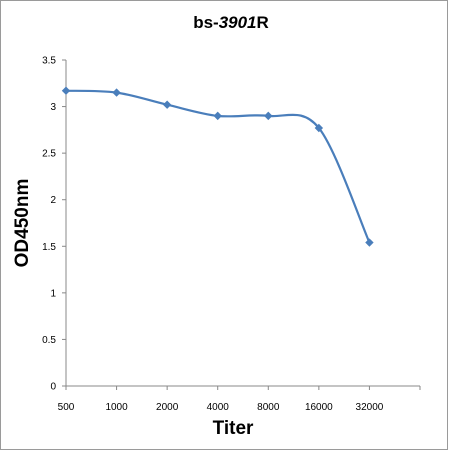 The image size is (450, 452). I want to click on y-tick-label: 3, so click(53, 107).